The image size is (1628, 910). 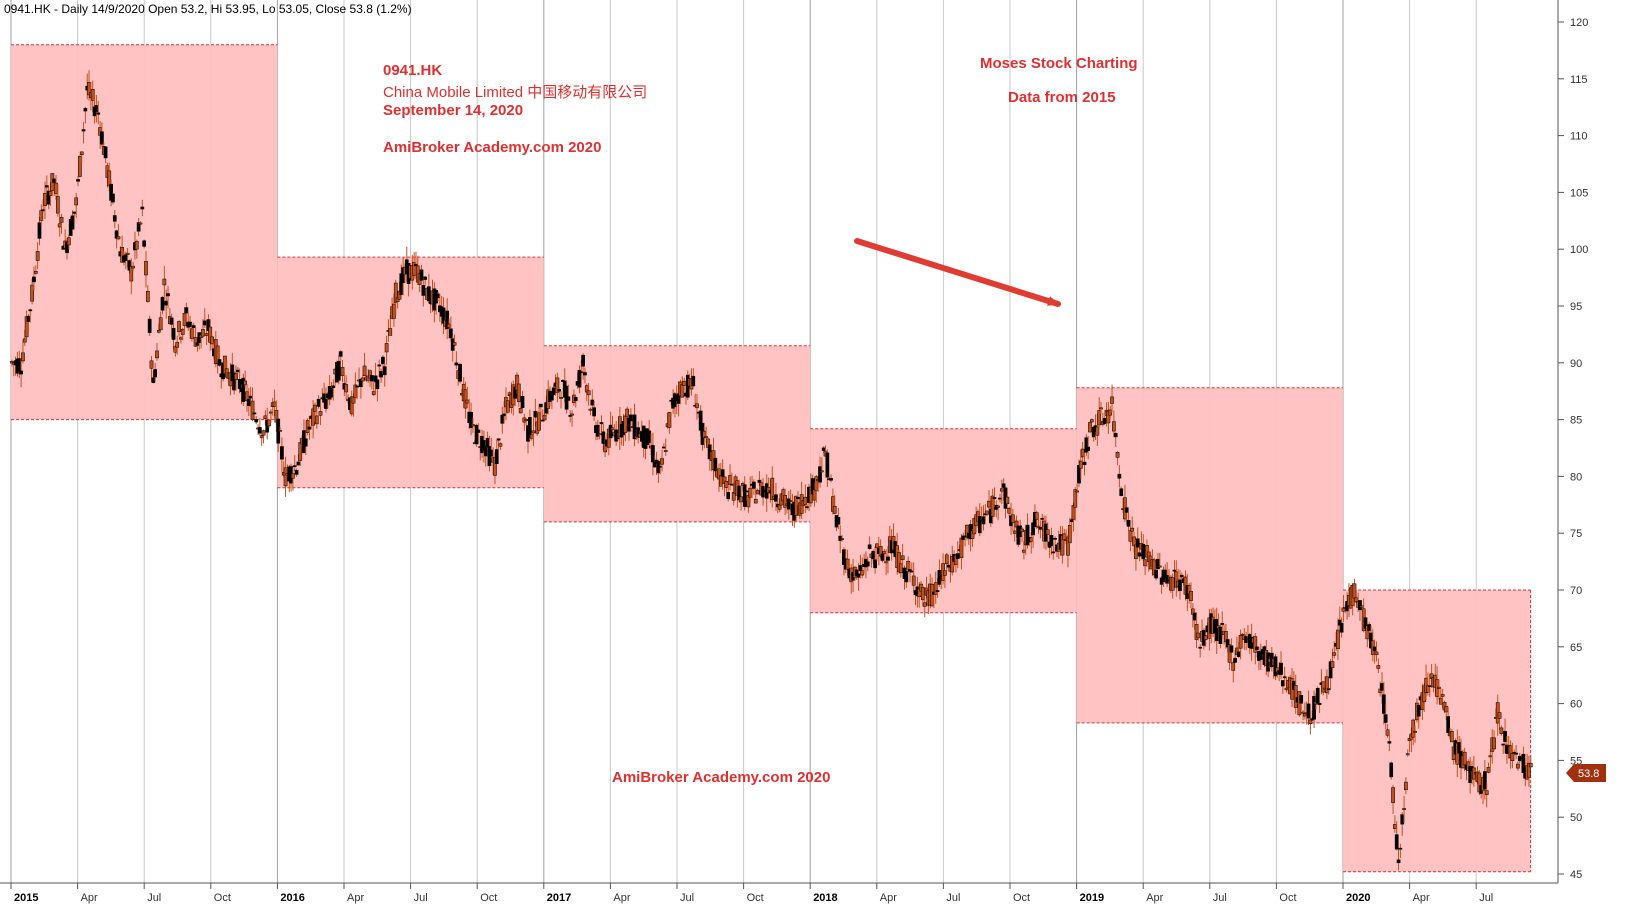 What do you see at coordinates (1576, 364) in the screenshot?
I see `y-tick-label: 90` at bounding box center [1576, 364].